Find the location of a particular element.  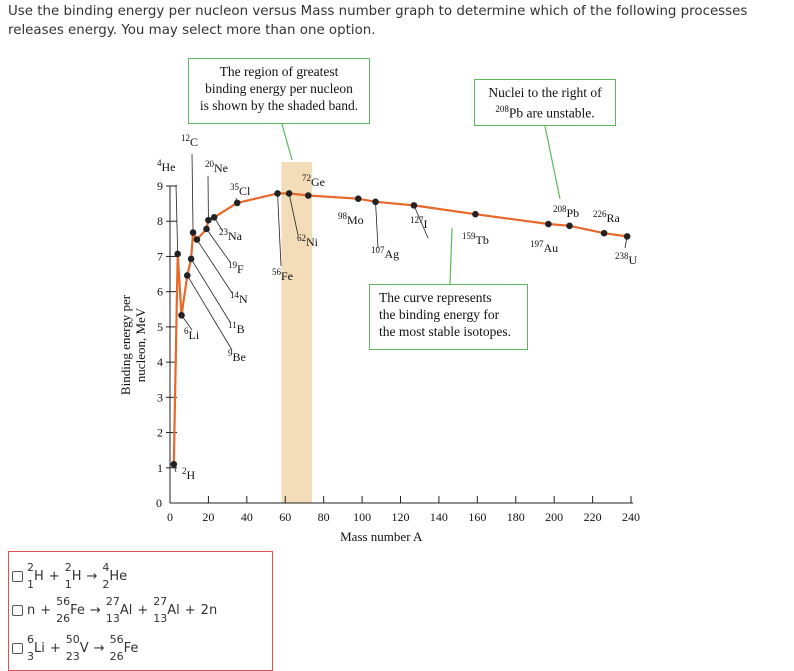

shaded-band is located at coordinates (296, 332).